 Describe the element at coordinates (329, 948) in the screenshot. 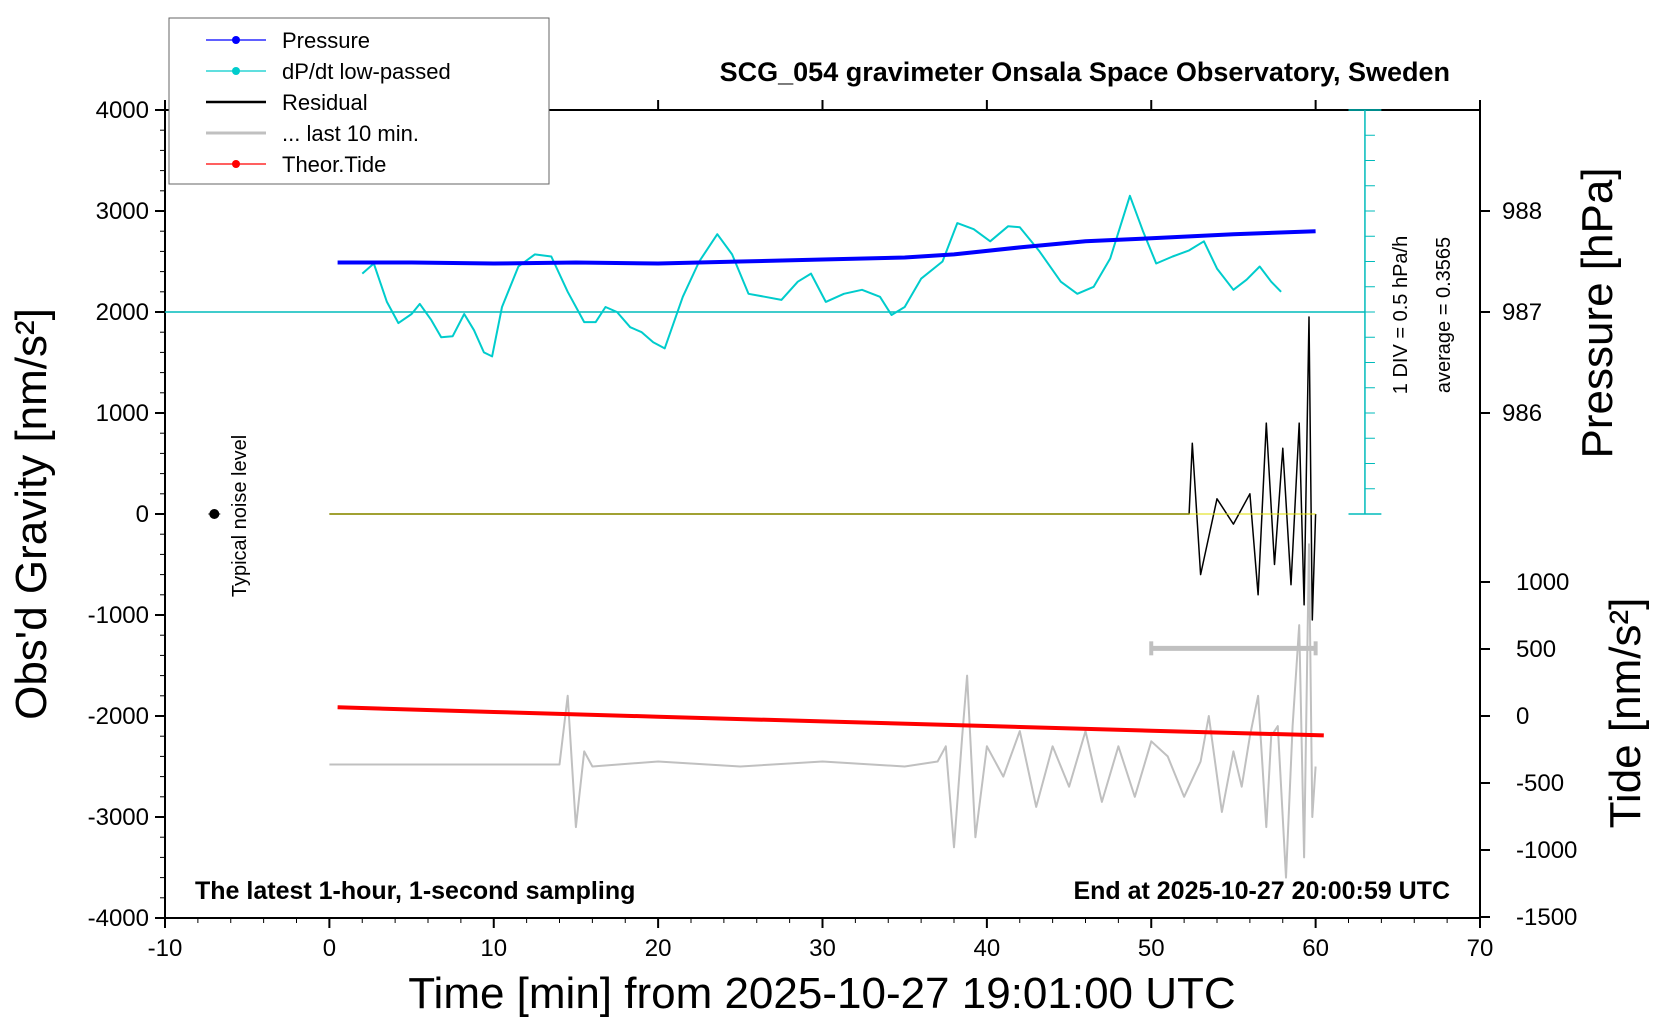

I see `x-tick-label: 0` at that location.